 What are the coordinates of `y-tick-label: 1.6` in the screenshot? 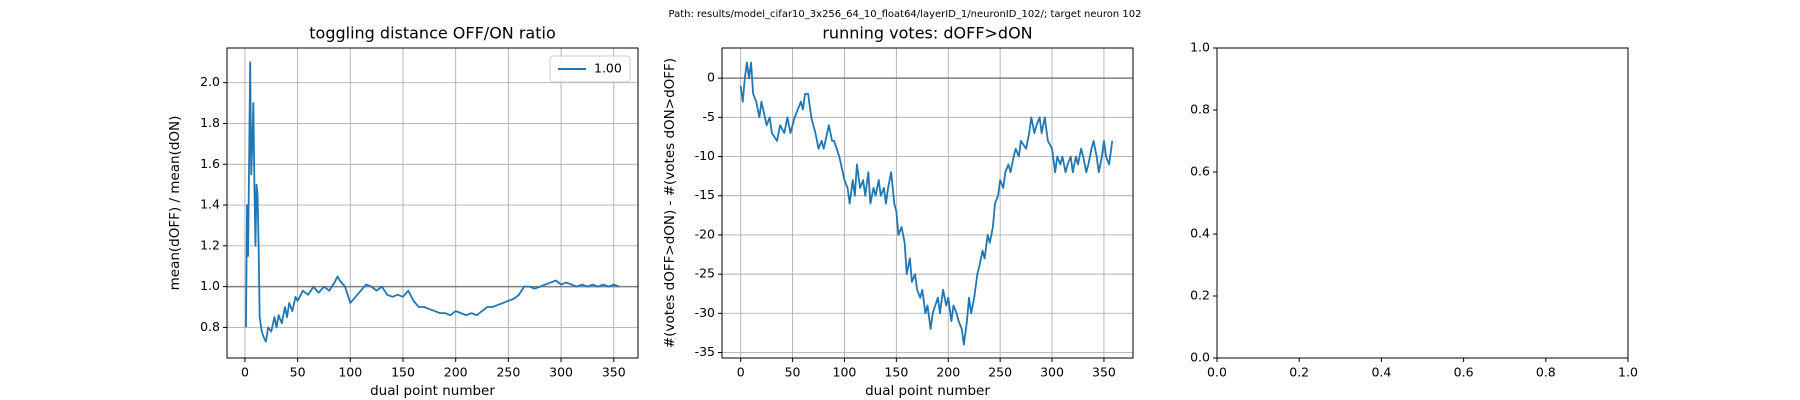 It's located at (210, 163).